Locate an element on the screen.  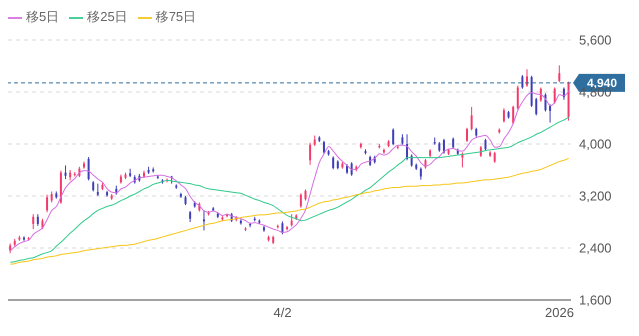
legend-label: 移75日 is located at coordinates (176, 16).